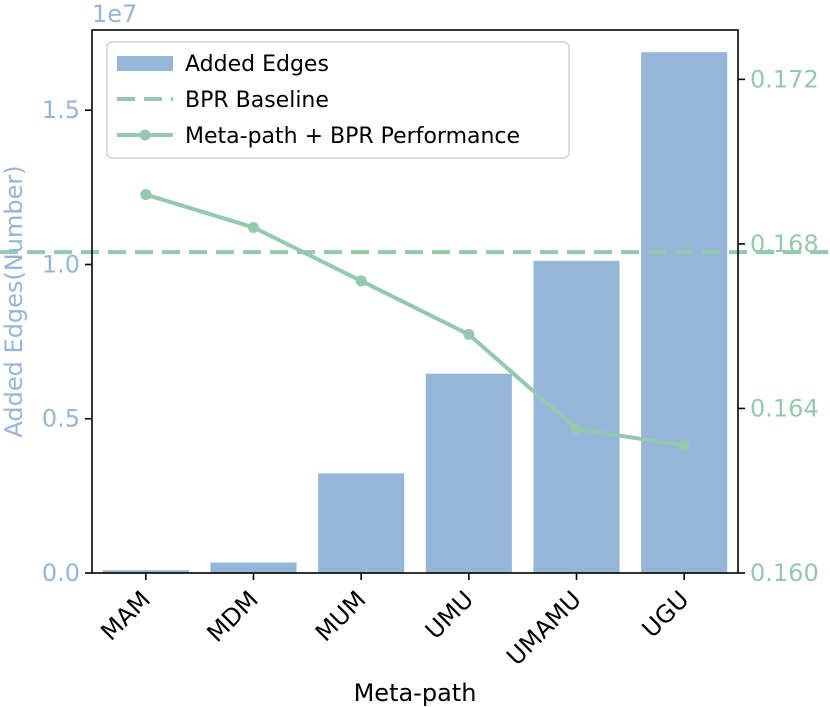 This screenshot has height=707, width=830. What do you see at coordinates (468, 473) in the screenshot?
I see `bar-umu` at bounding box center [468, 473].